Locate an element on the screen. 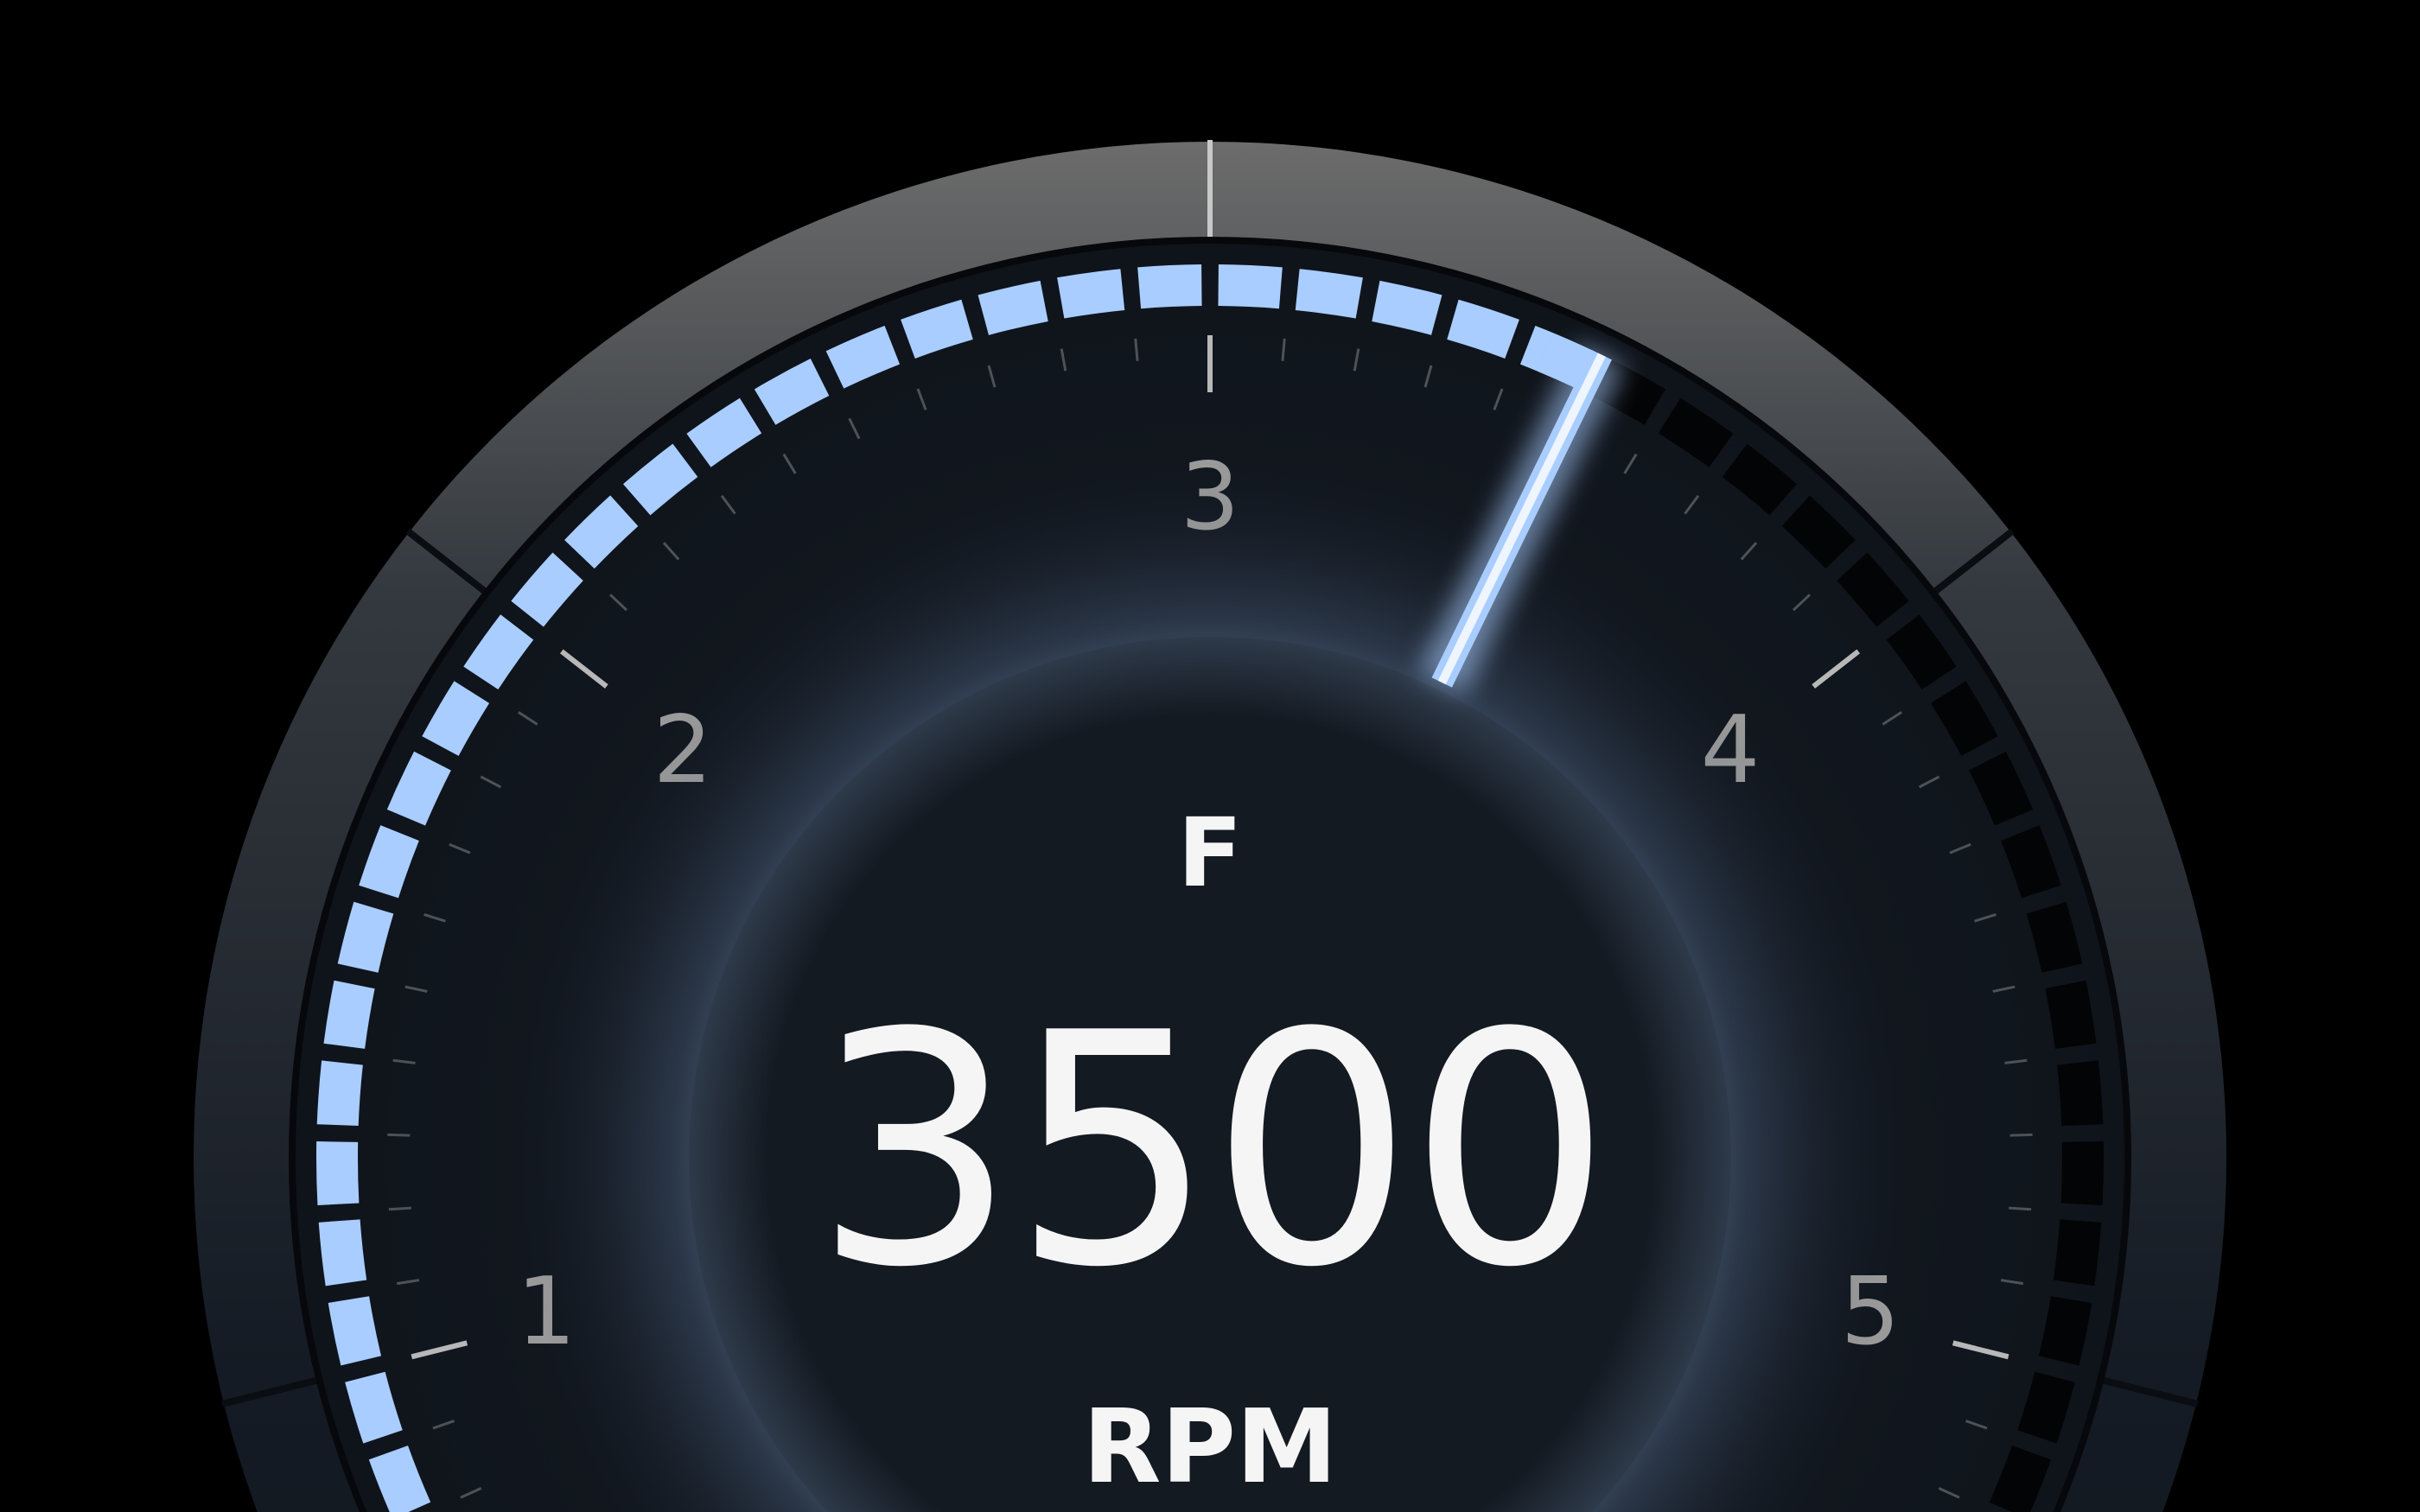  rpm-unit-label: RPM is located at coordinates (1210, 1446).